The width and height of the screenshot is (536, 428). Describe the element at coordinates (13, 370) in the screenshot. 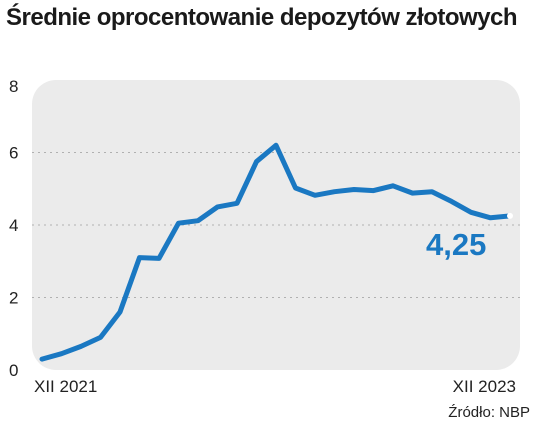

I see `y-tick-label: 0` at that location.